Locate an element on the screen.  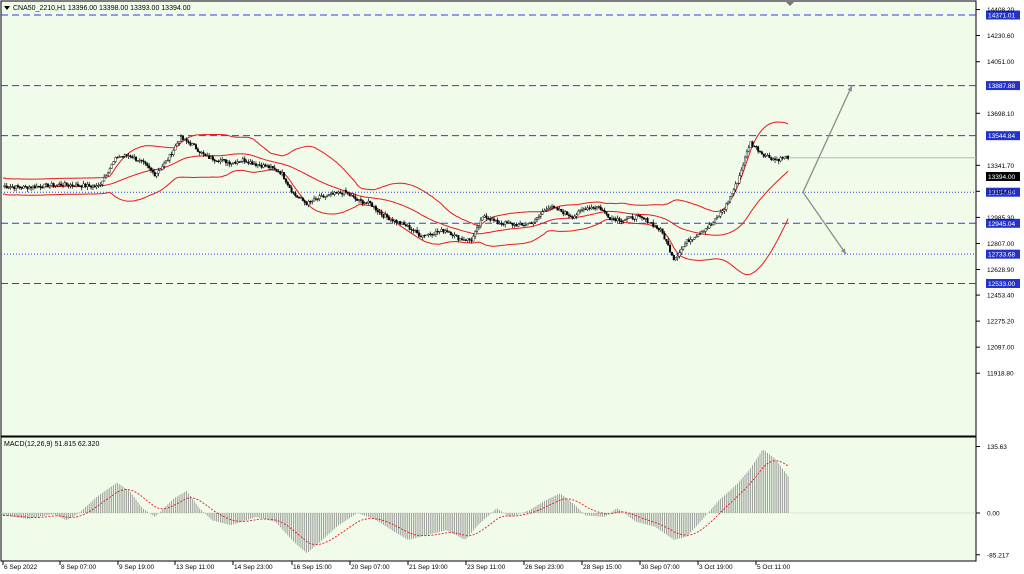
arrowhead-icon is located at coordinates (843, 251).